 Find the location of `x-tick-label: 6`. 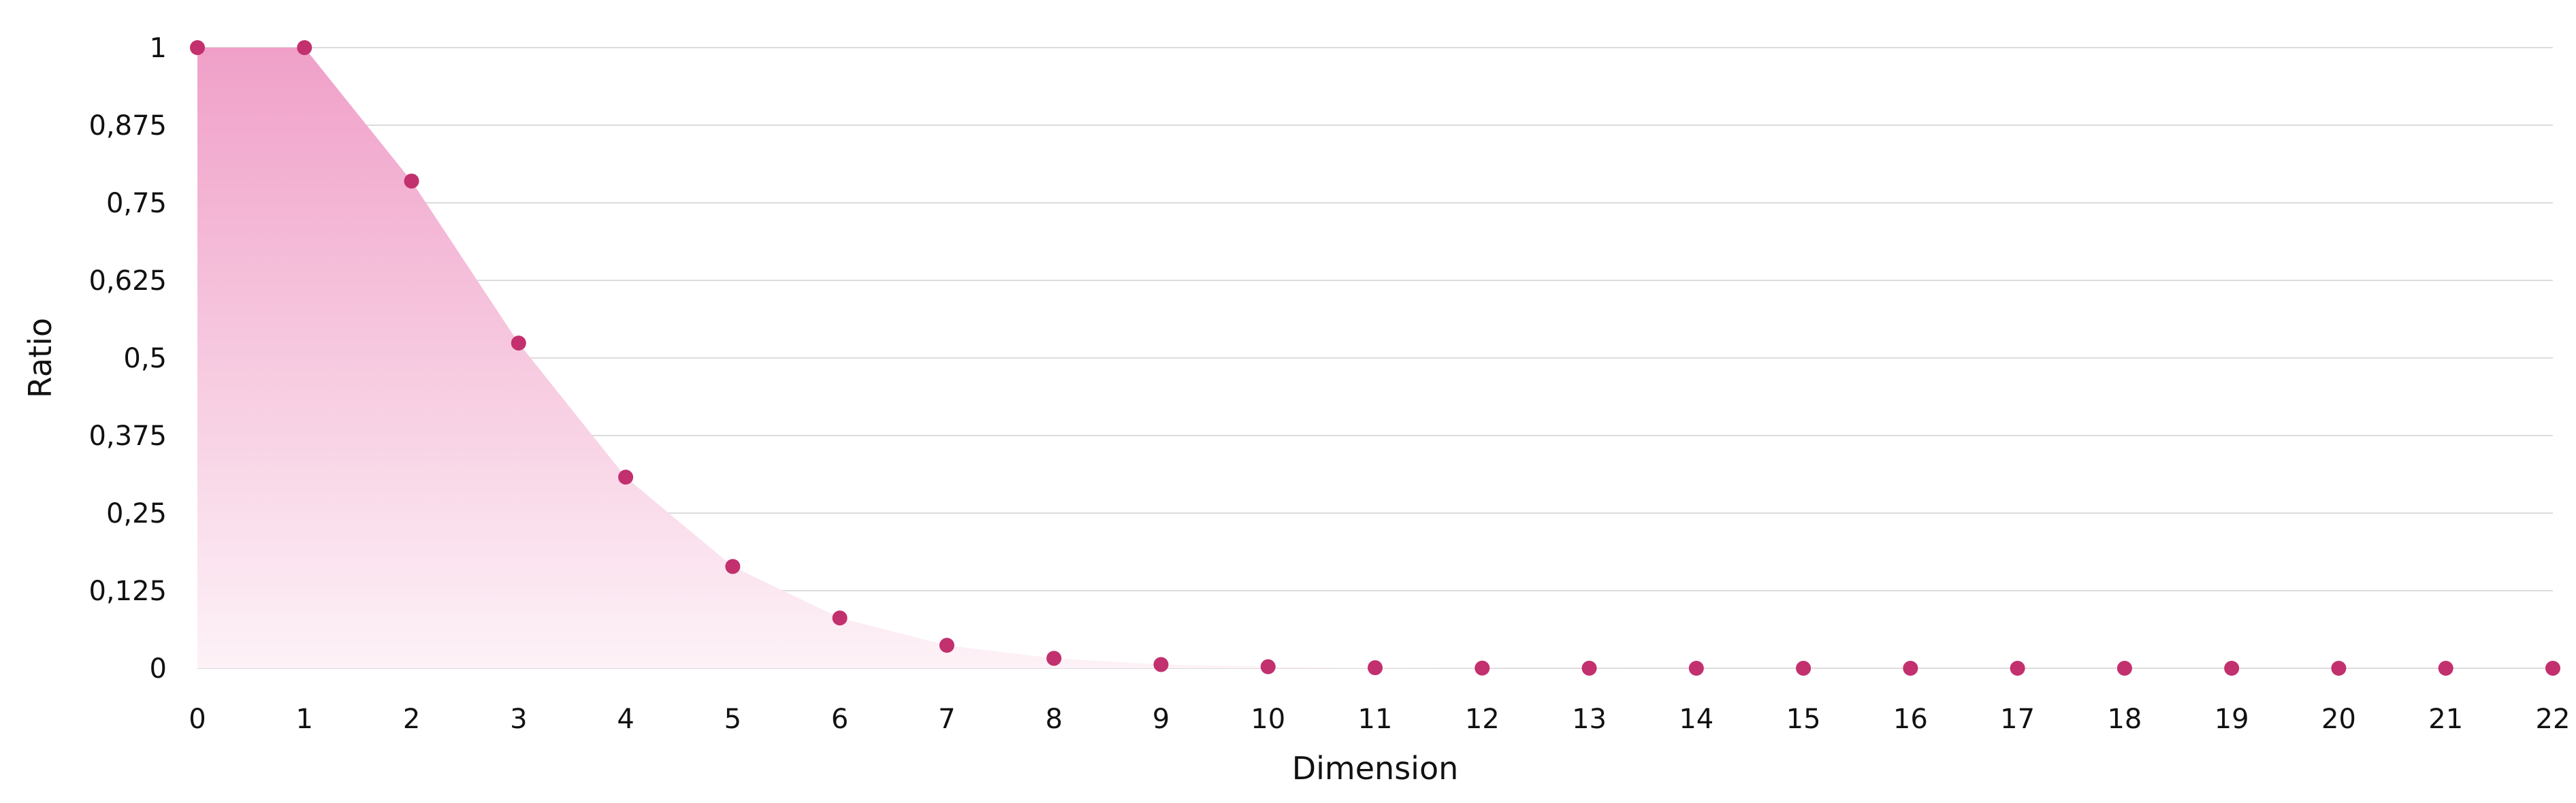

x-tick-label: 6 is located at coordinates (840, 719).